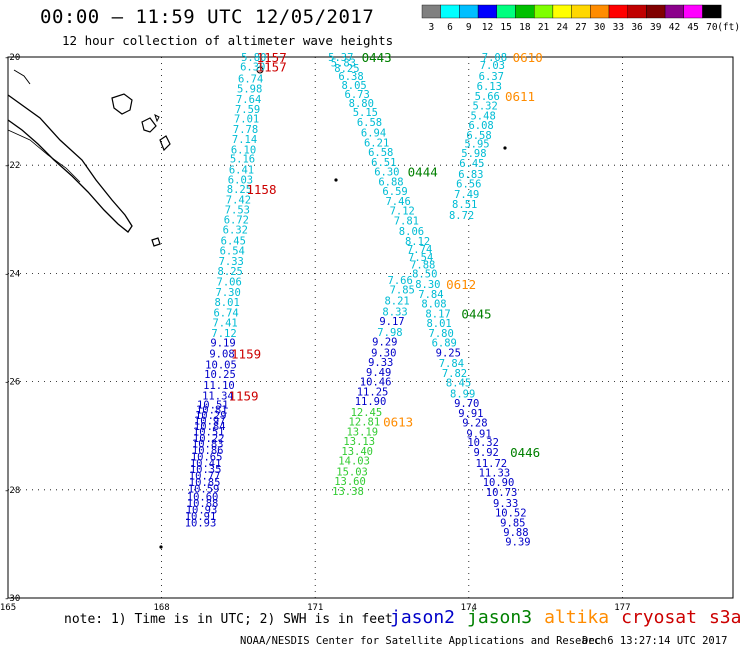  I want to click on lat-tick-label: -20, so click(12, 58).